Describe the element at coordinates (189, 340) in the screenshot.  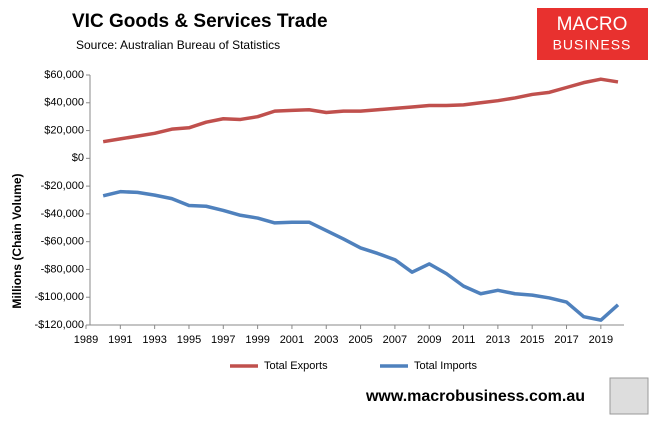
I see `x-tick-label: 1995` at that location.